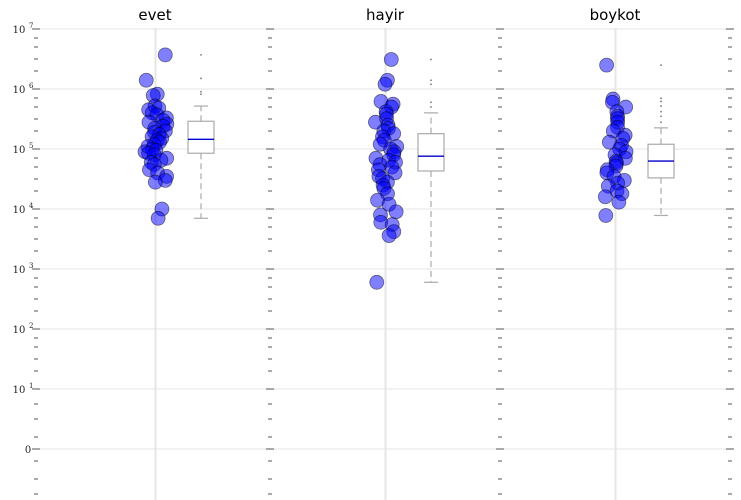  What do you see at coordinates (31, 266) in the screenshot?
I see `y-tick-label-exponent: 3` at bounding box center [31, 266].